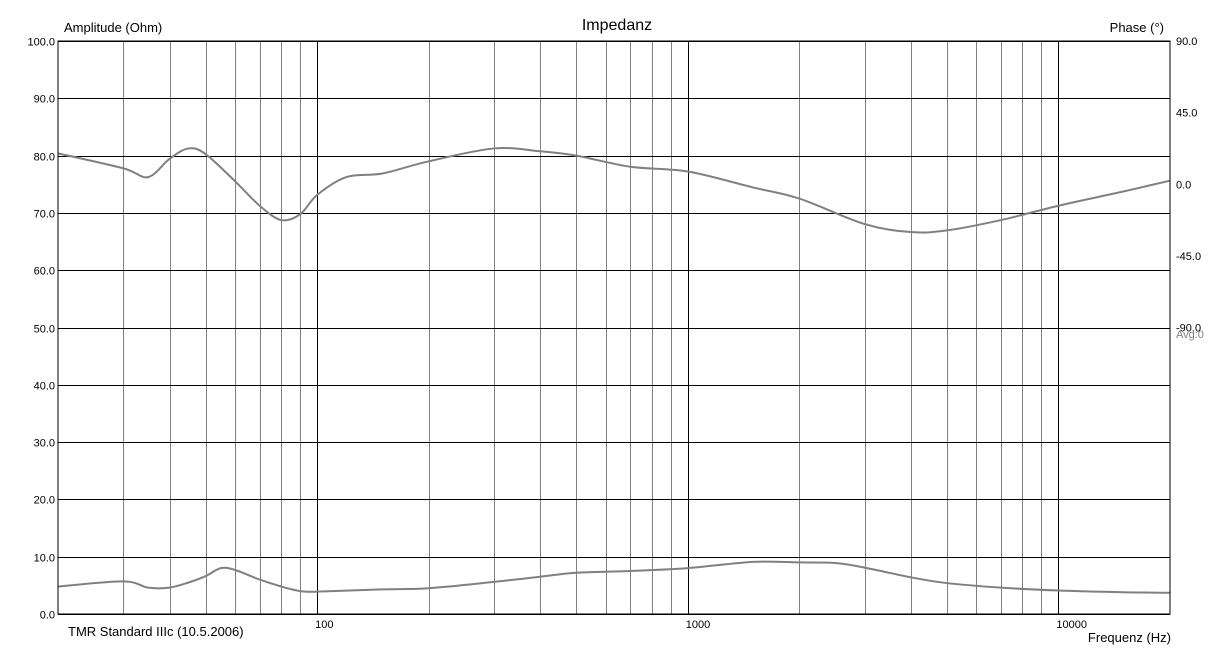  I want to click on y-left-tick-label: 20.0, so click(44, 501).